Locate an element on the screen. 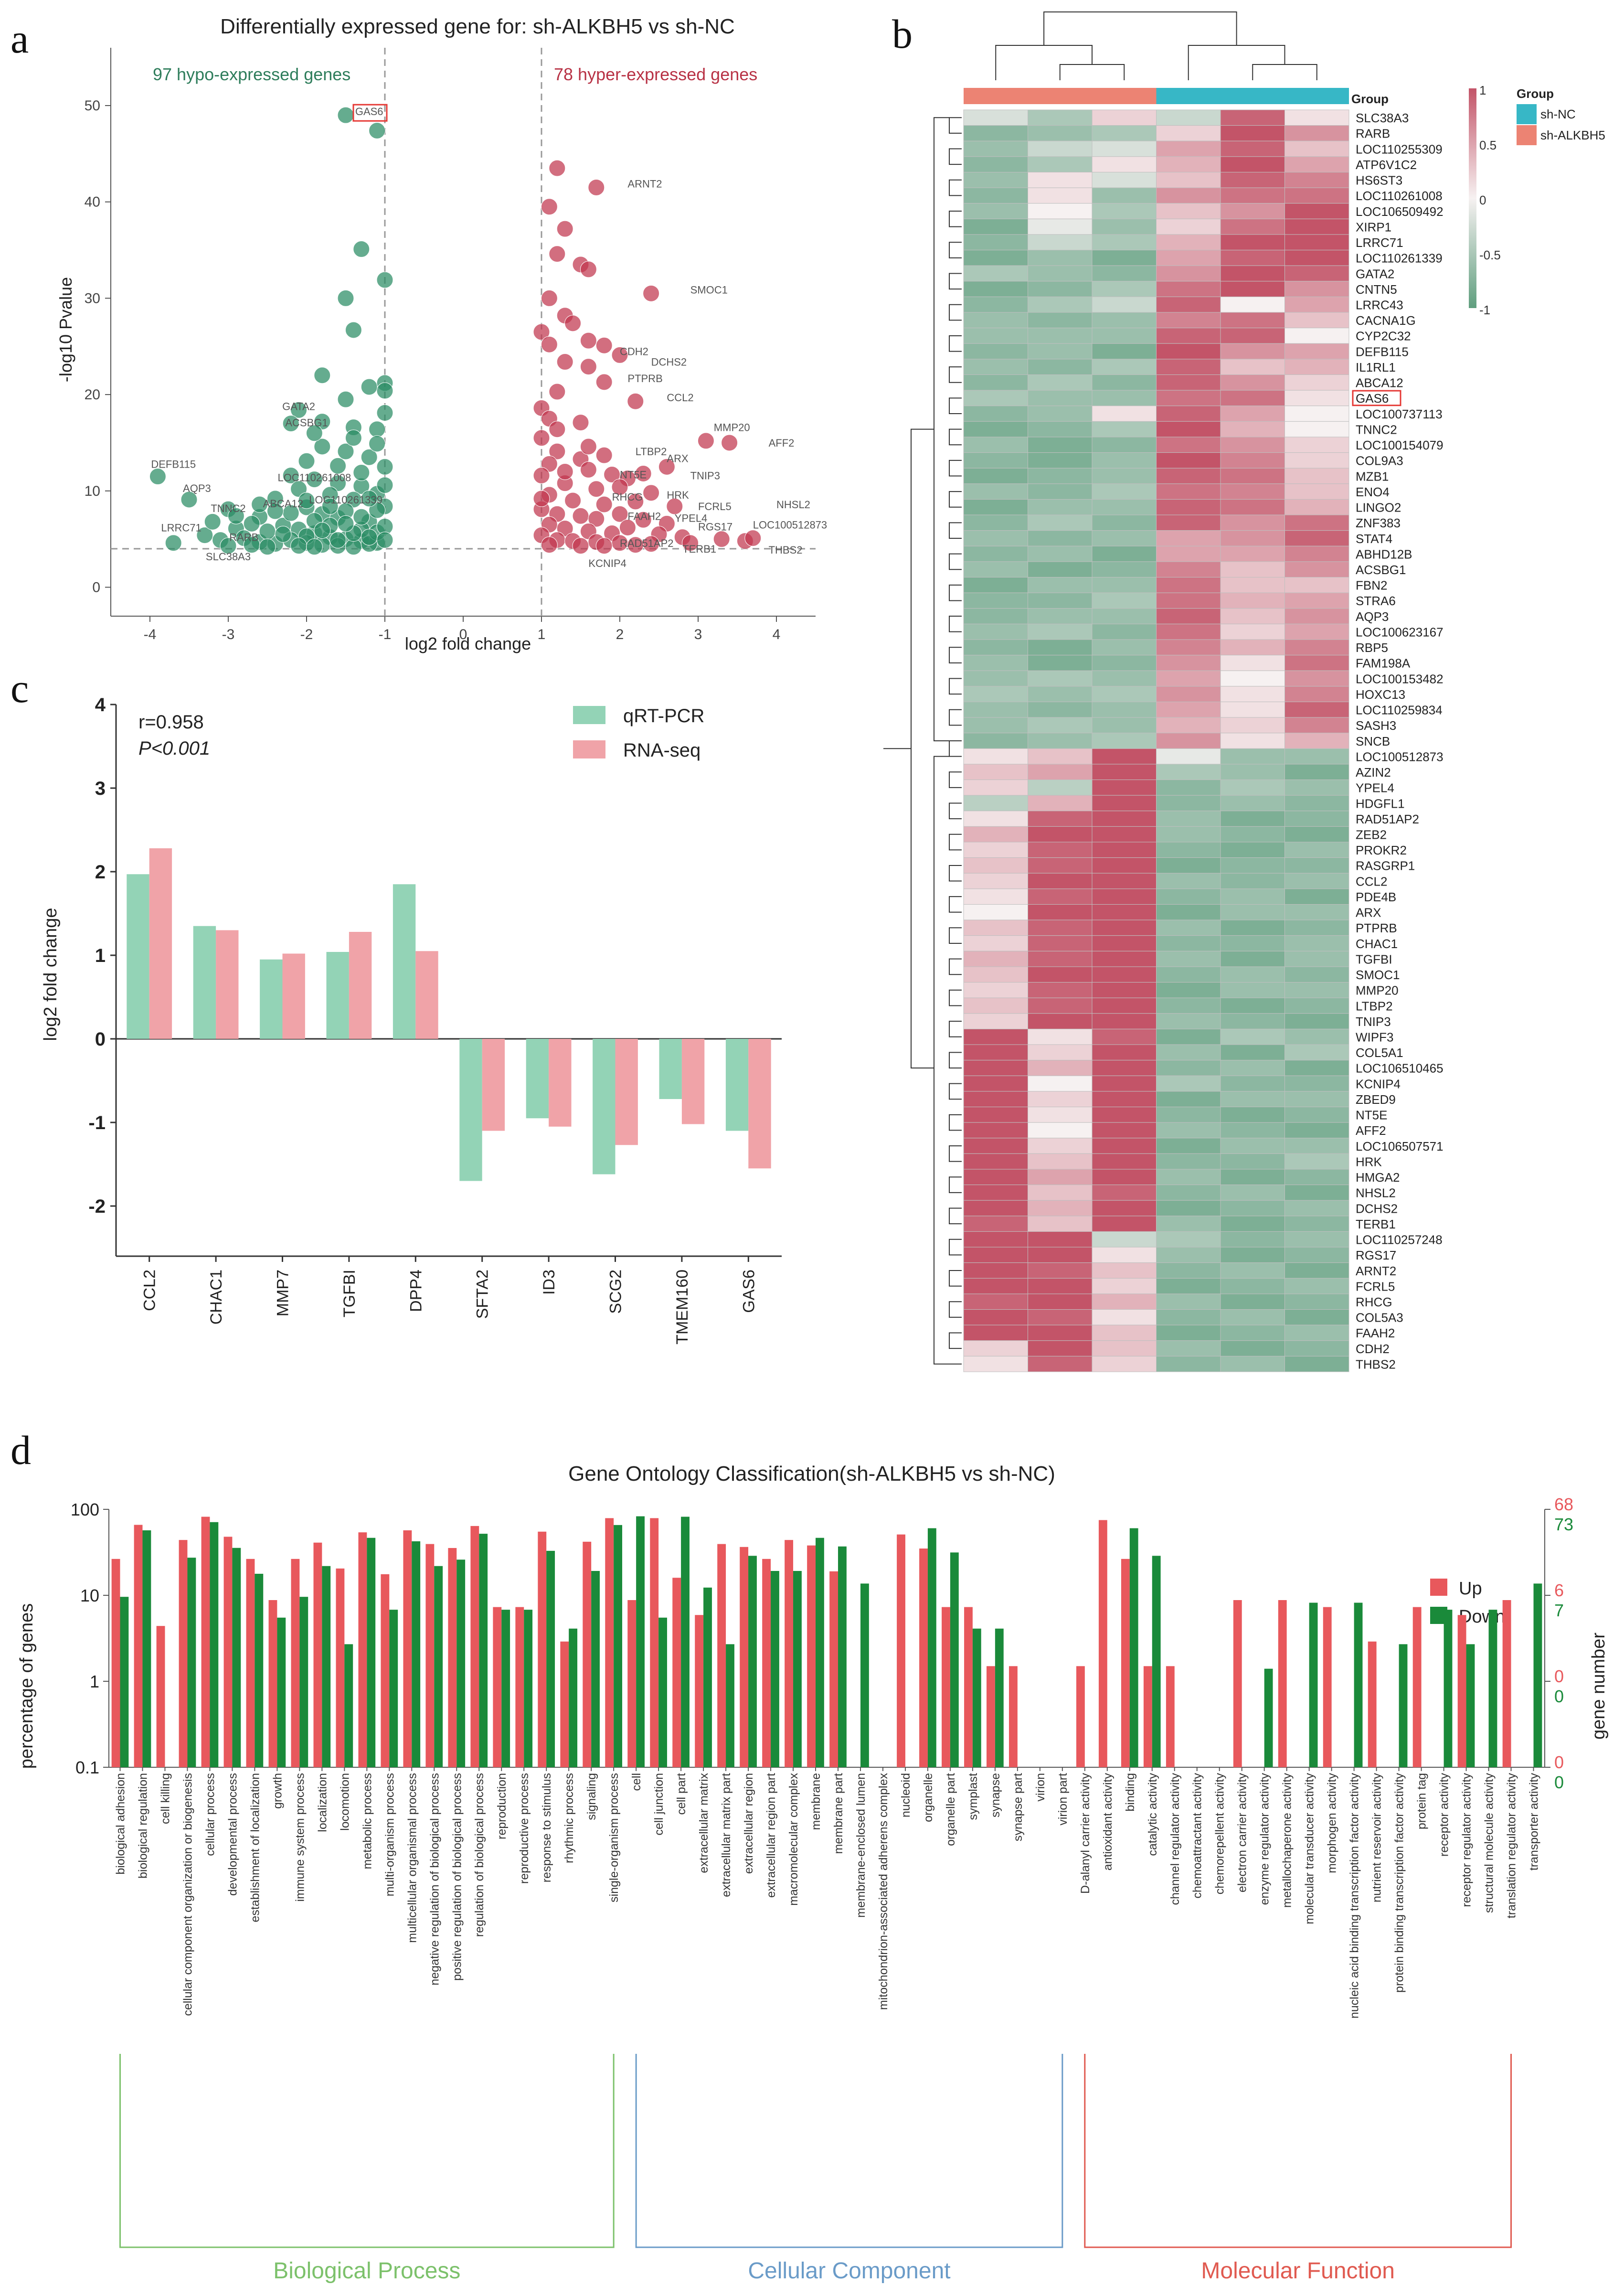 The image size is (1624, 2296). row-label-loc100737113: LOC100737113 is located at coordinates (1399, 414).